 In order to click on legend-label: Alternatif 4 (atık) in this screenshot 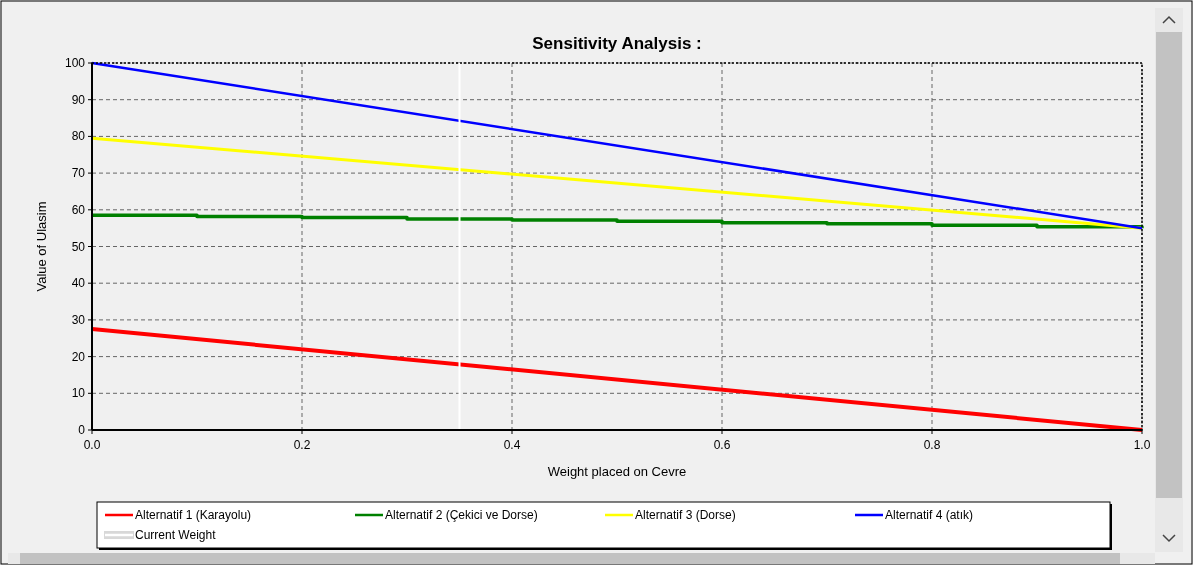, I will do `click(929, 515)`.